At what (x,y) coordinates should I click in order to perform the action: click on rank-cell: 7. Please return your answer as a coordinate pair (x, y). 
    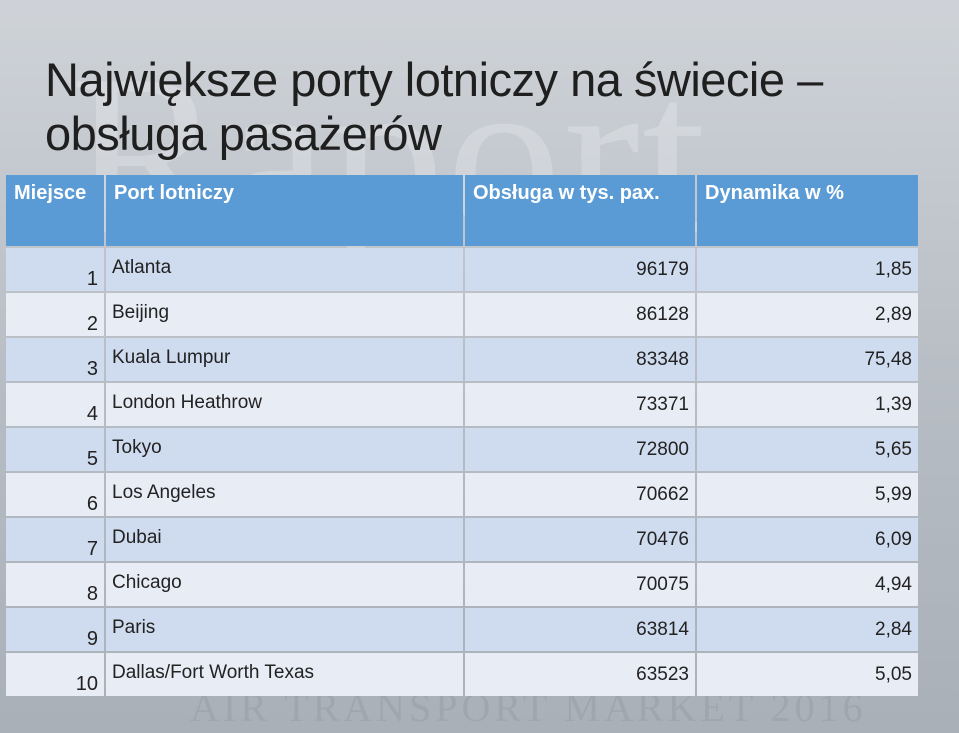
    Looking at the image, I should click on (55, 539).